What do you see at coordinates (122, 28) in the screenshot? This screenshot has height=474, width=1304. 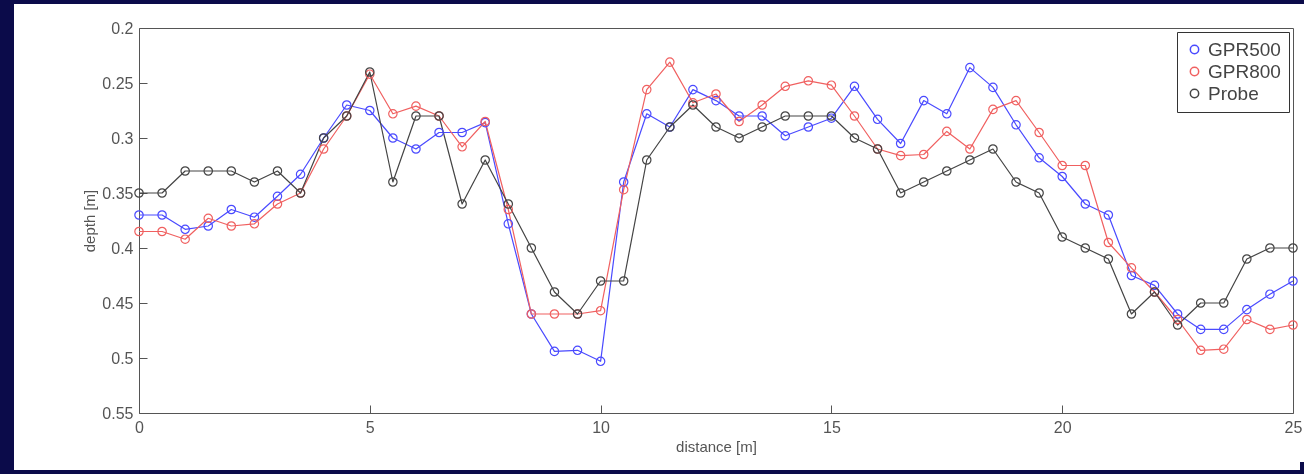 I see `y-tick-label: 0.2` at bounding box center [122, 28].